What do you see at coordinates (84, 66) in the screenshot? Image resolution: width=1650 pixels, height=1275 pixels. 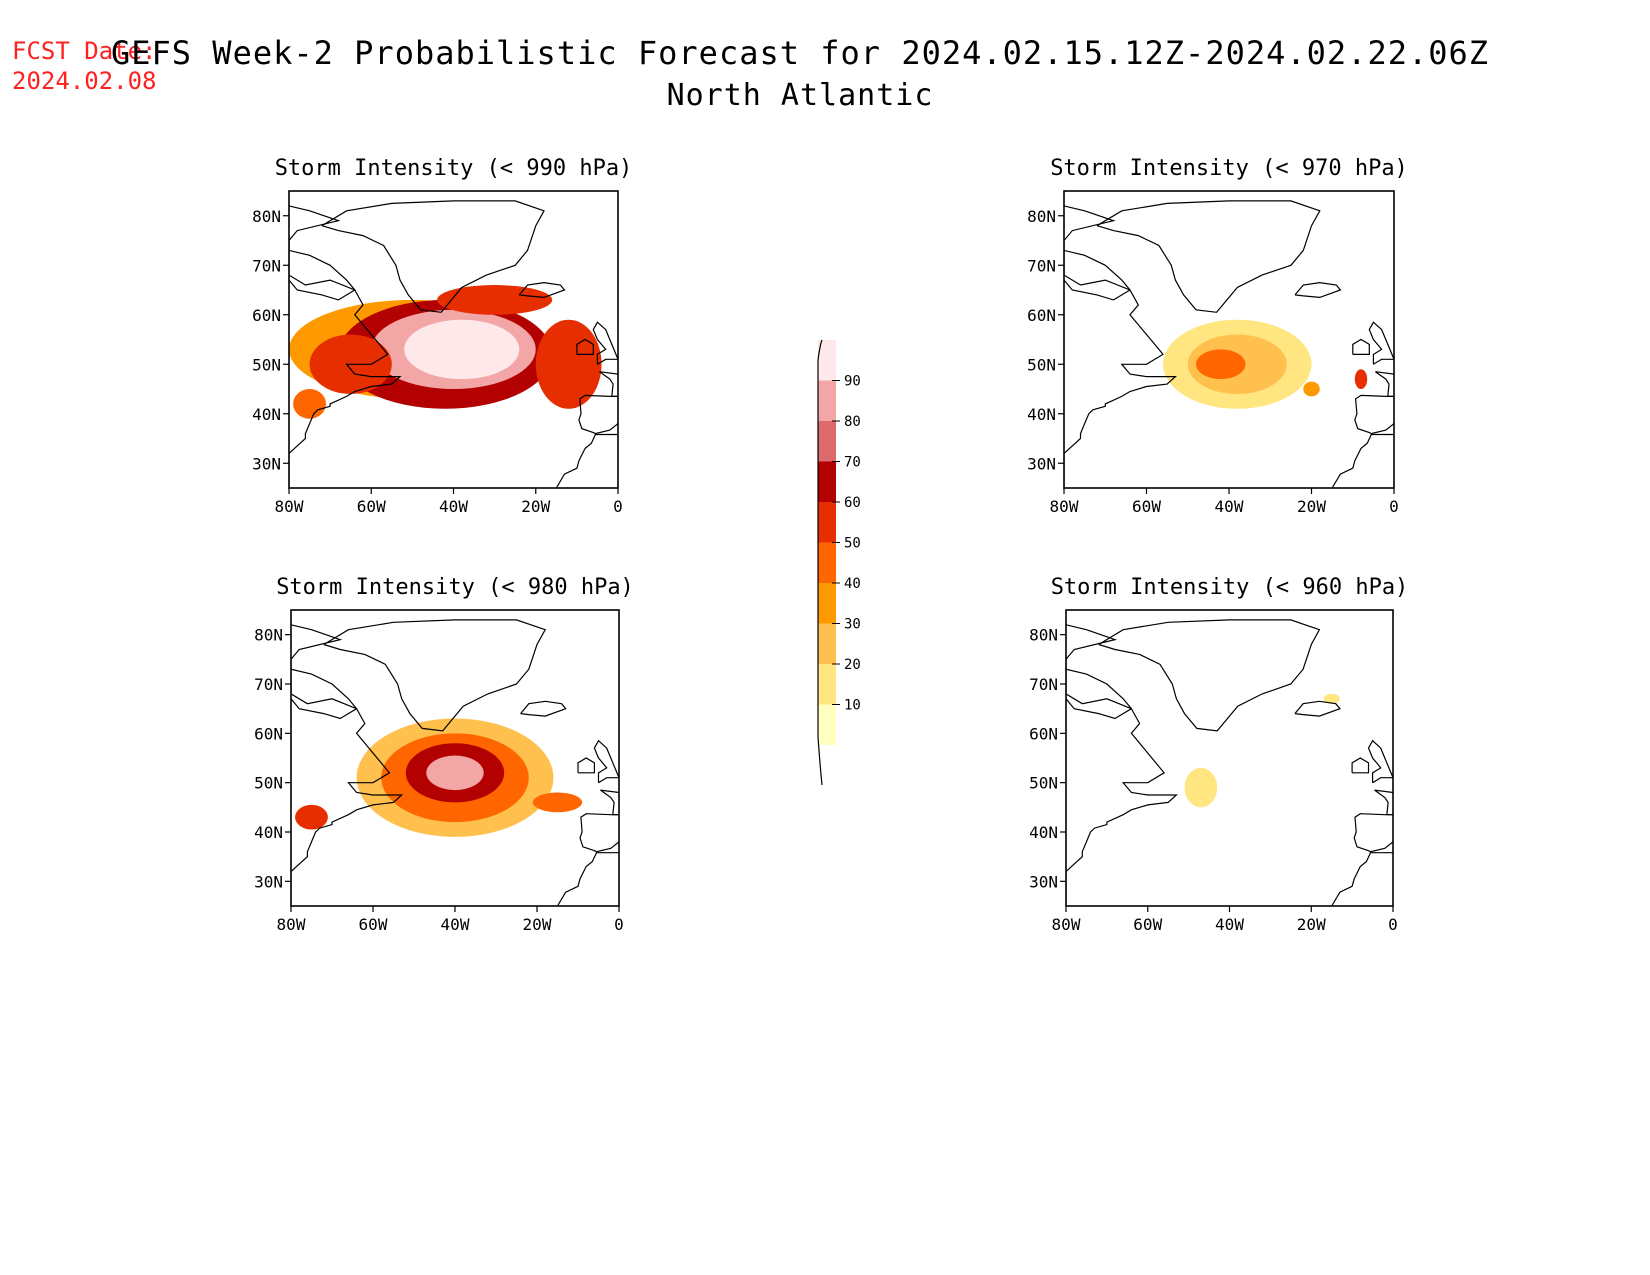 I see `forecast-date: FCST Date: 2024.02.08` at bounding box center [84, 66].